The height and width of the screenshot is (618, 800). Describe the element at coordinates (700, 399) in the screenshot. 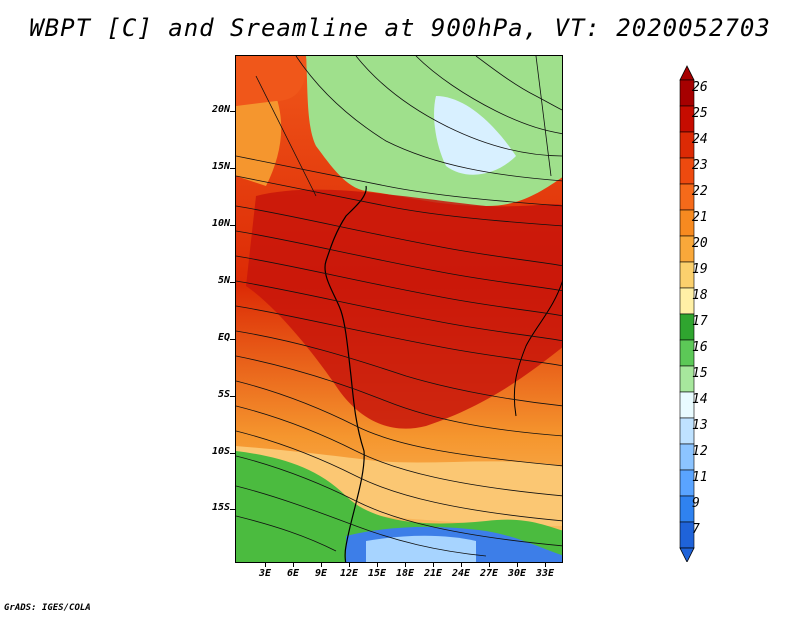

I see `colorbar-label-14: 14` at that location.